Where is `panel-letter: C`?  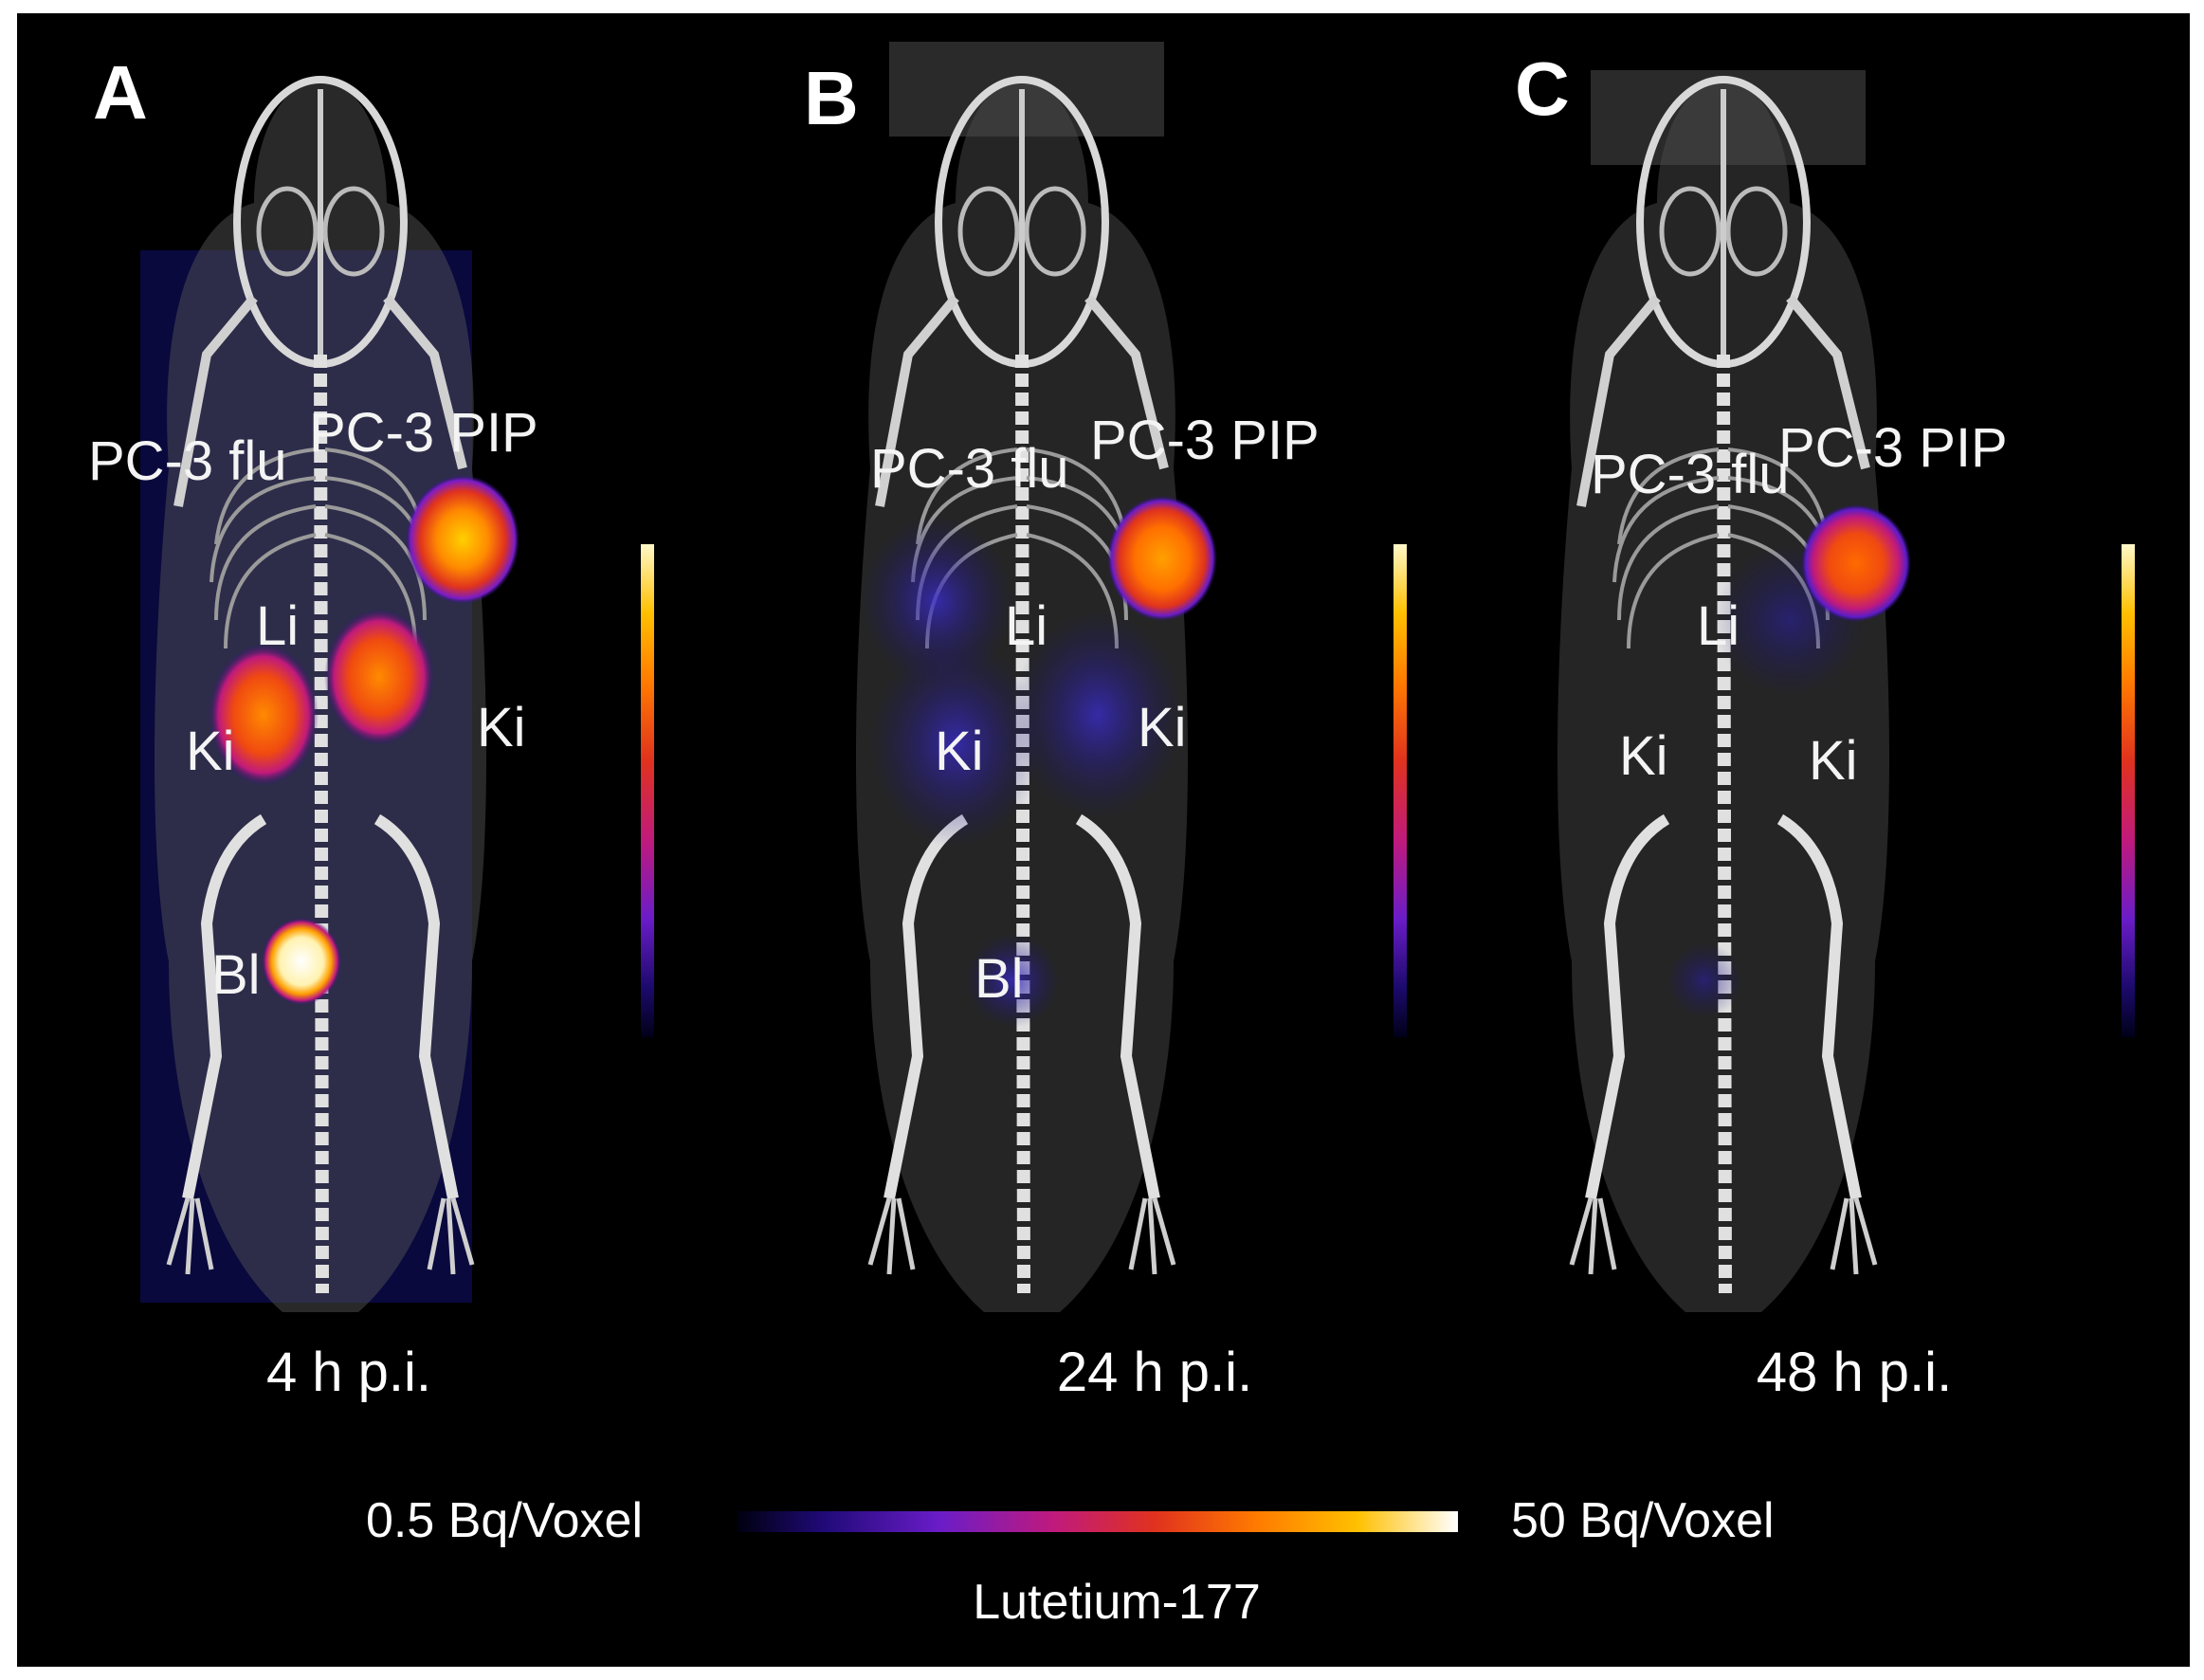
panel-letter: C is located at coordinates (1542, 88).